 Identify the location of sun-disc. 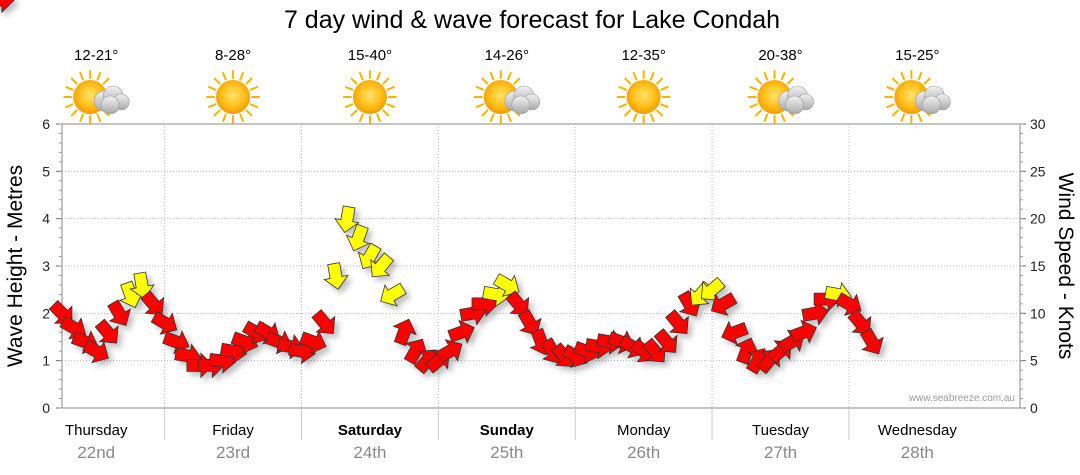
(643, 97).